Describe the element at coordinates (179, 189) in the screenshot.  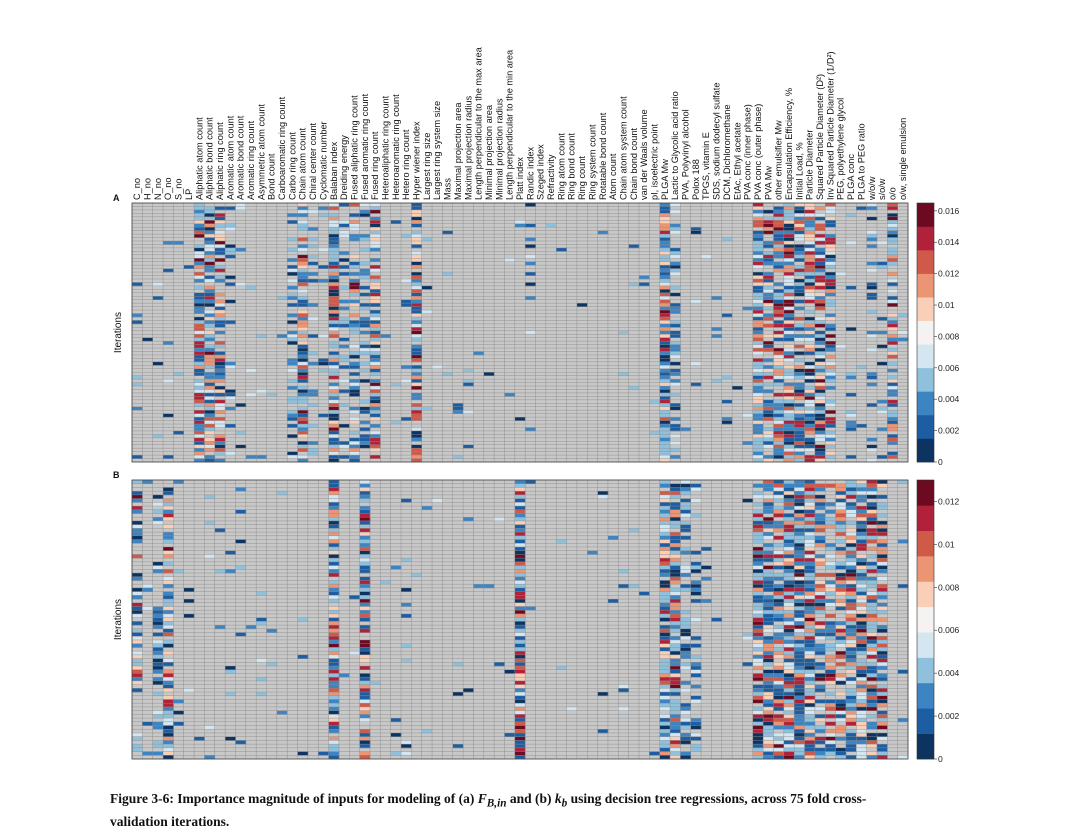
I see `column-label: S_no` at that location.